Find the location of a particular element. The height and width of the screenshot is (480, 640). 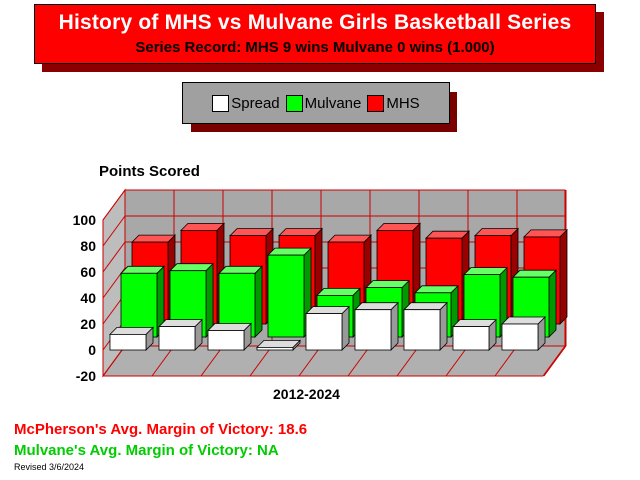

mcpherson-margin-text: McPherson's Avg. Margin of Victory: 18.6 is located at coordinates (161, 429).